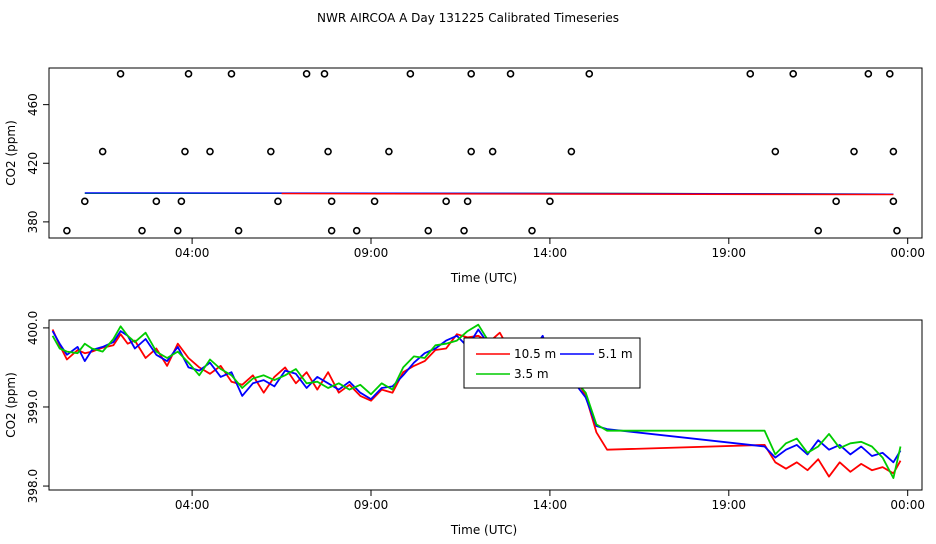 This screenshot has width=936, height=544. I want to click on scatter-series-line, so click(587, 194).